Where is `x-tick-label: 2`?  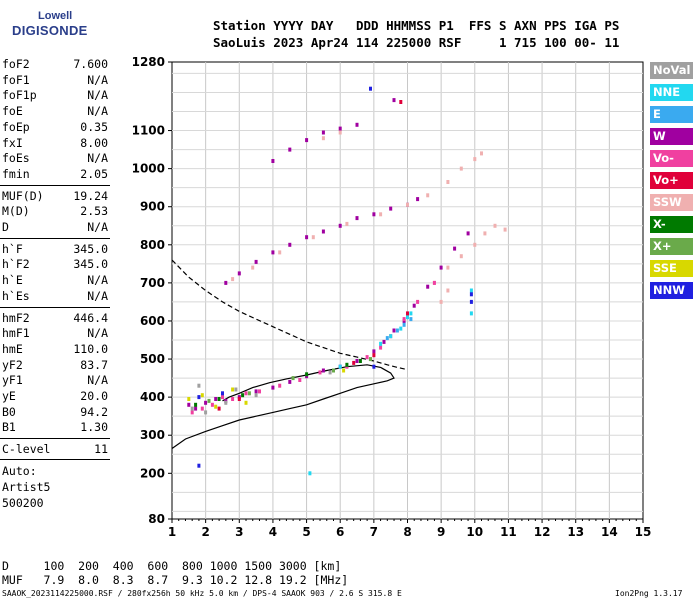
x-tick-label: 2 is located at coordinates (205, 532).